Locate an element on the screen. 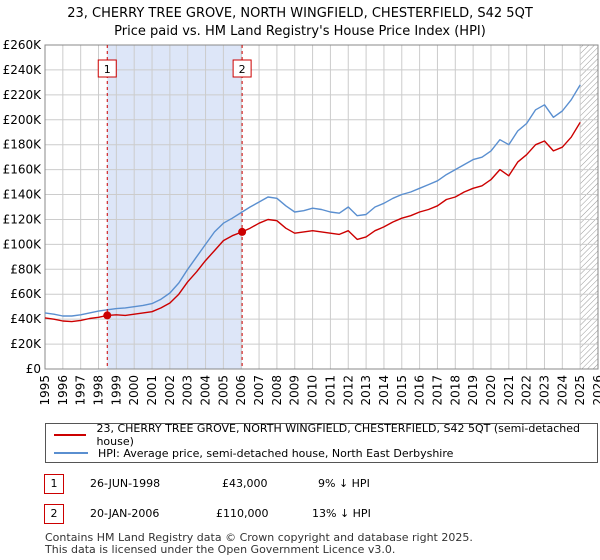  sale-marker-label: 1 is located at coordinates (107, 69).